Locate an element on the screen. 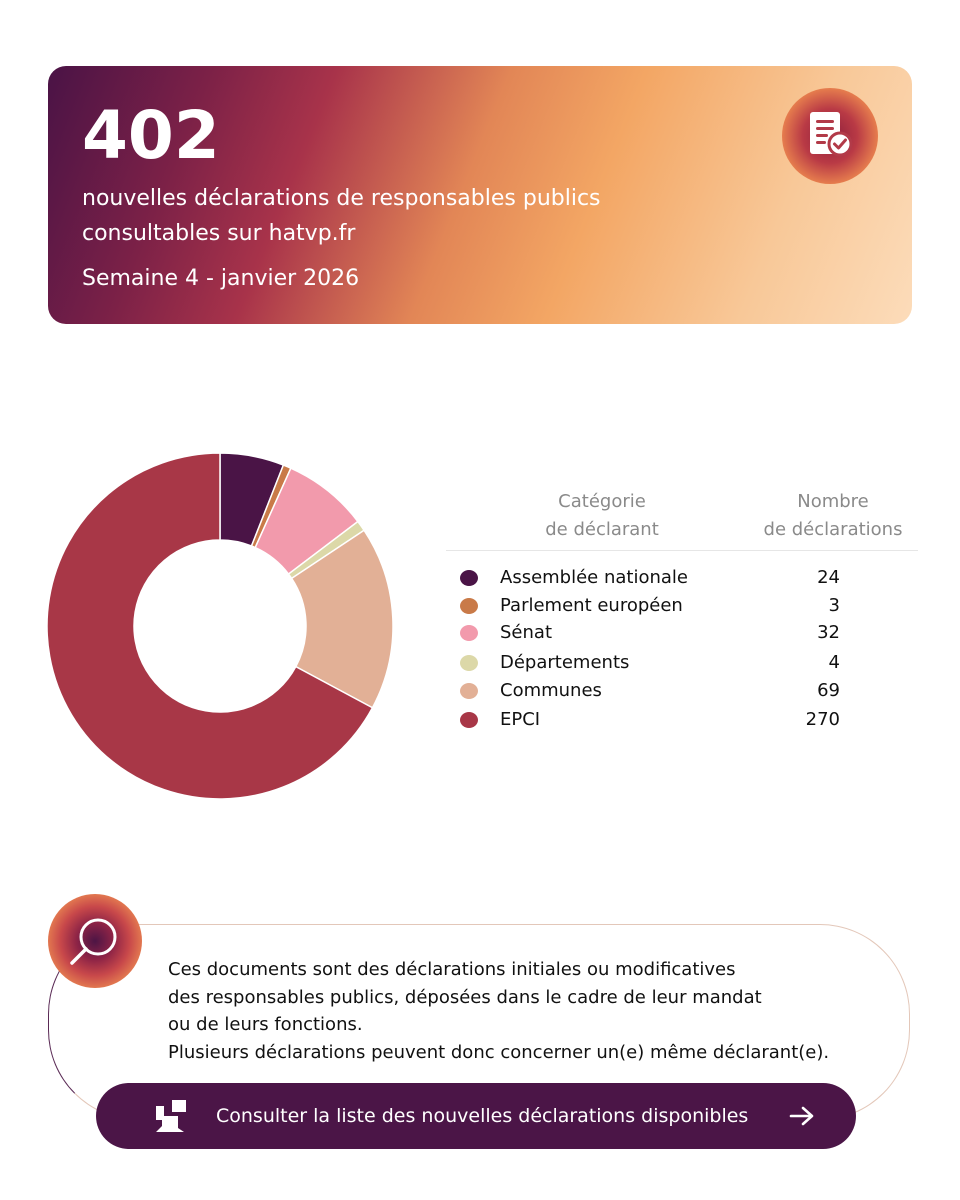 The height and width of the screenshot is (1200, 960). info-line-3: ou de leurs fonctions. is located at coordinates (265, 1024).